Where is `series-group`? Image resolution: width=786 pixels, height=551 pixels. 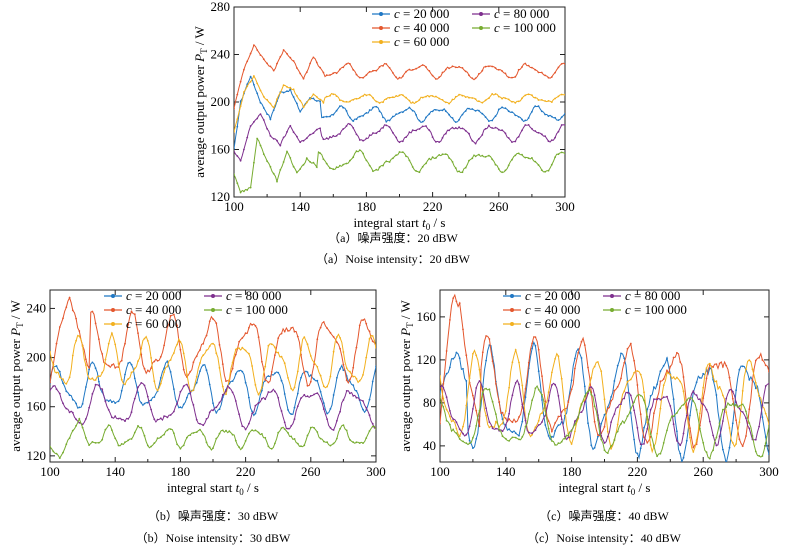
series-group is located at coordinates (213, 378).